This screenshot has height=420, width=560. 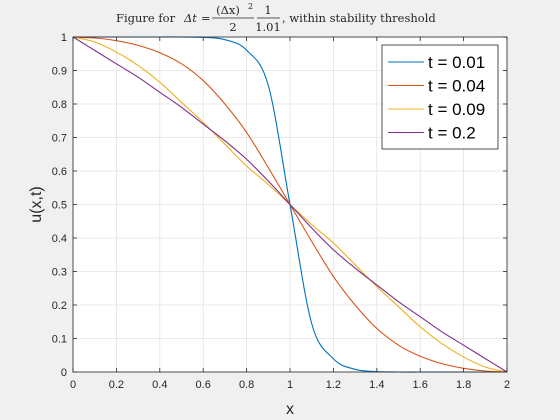 I want to click on x-tick-label: 1.2, so click(x=333, y=385).